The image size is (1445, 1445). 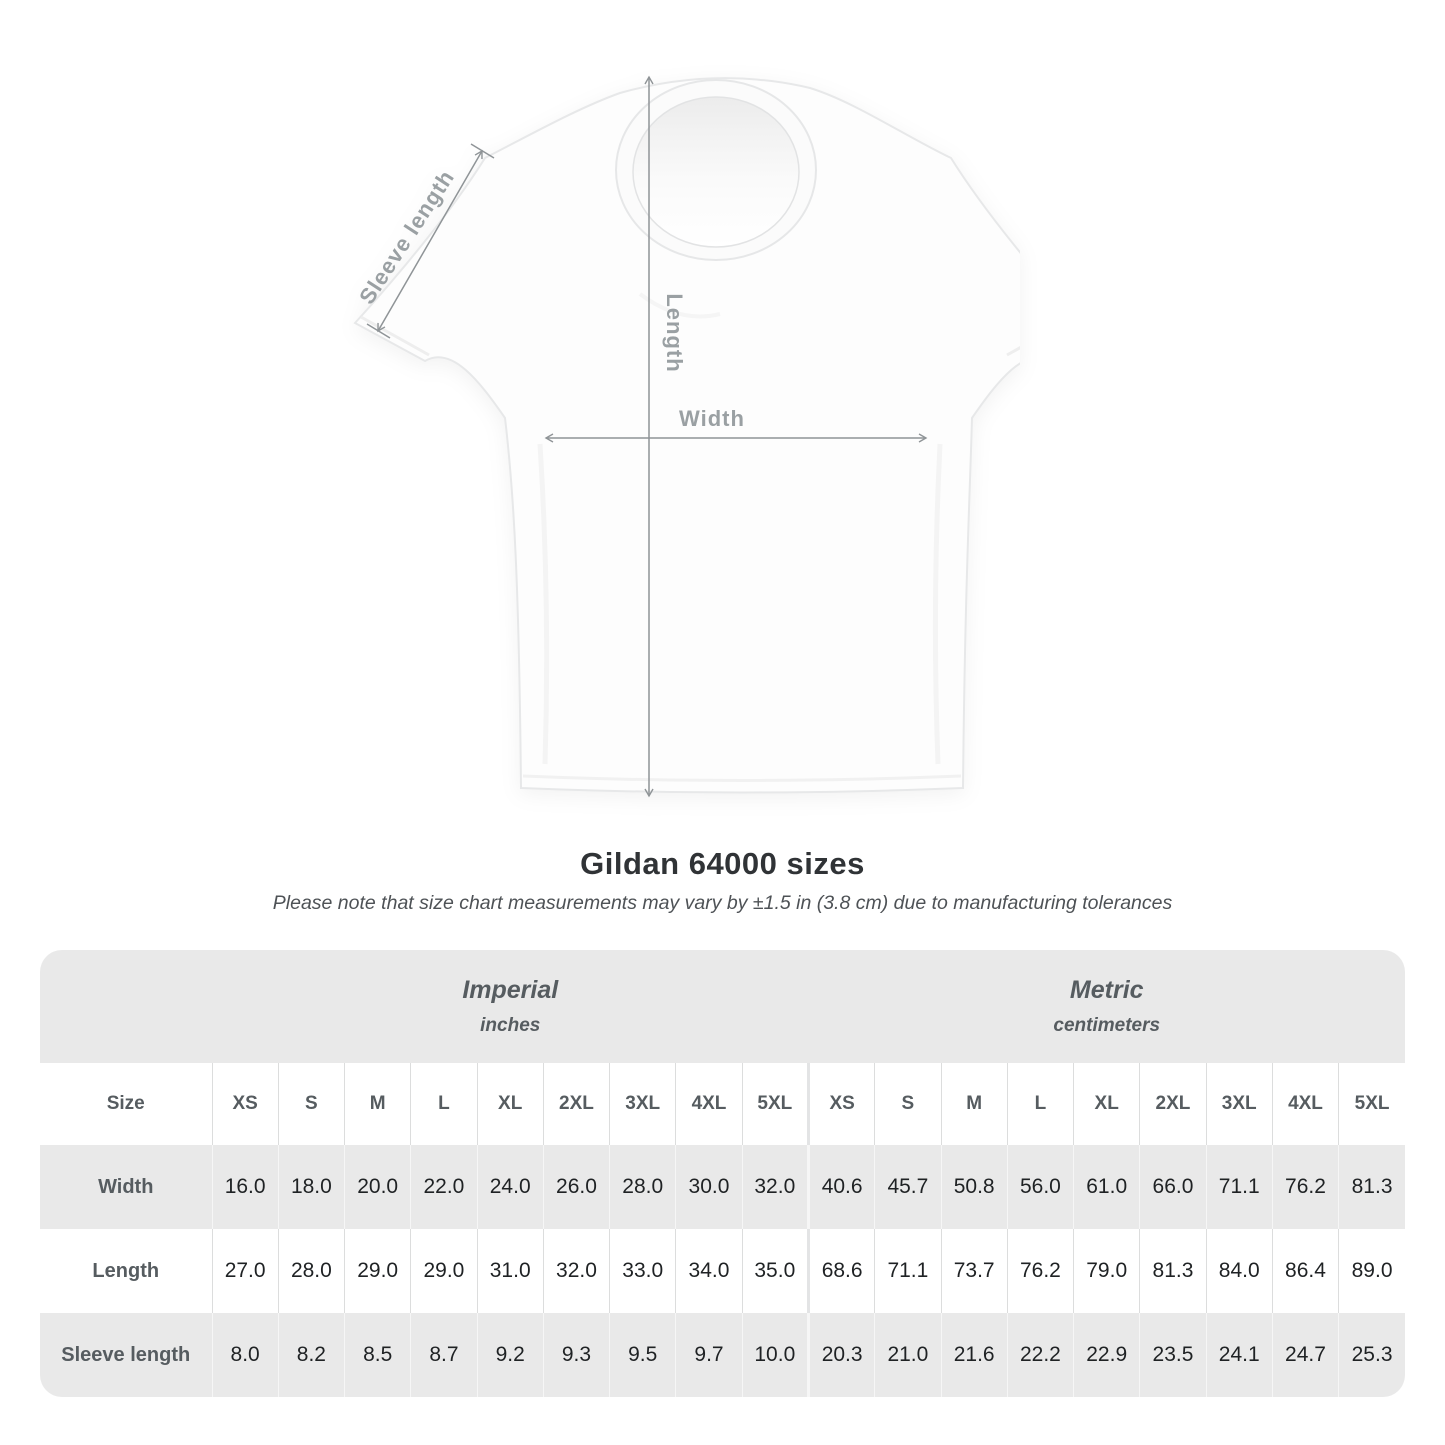 I want to click on size-value-cell: 66.0, so click(x=1173, y=1187).